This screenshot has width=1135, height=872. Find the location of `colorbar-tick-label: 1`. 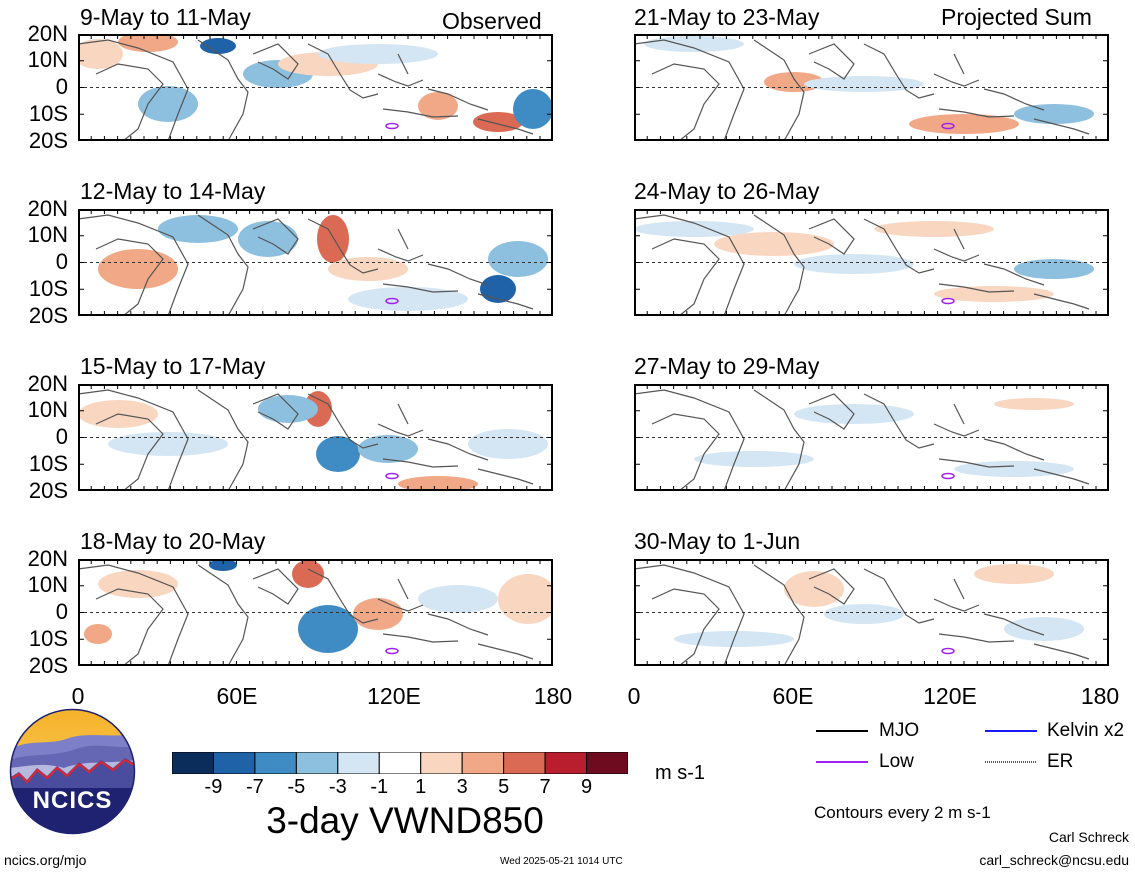

colorbar-tick-label: 1 is located at coordinates (421, 787).